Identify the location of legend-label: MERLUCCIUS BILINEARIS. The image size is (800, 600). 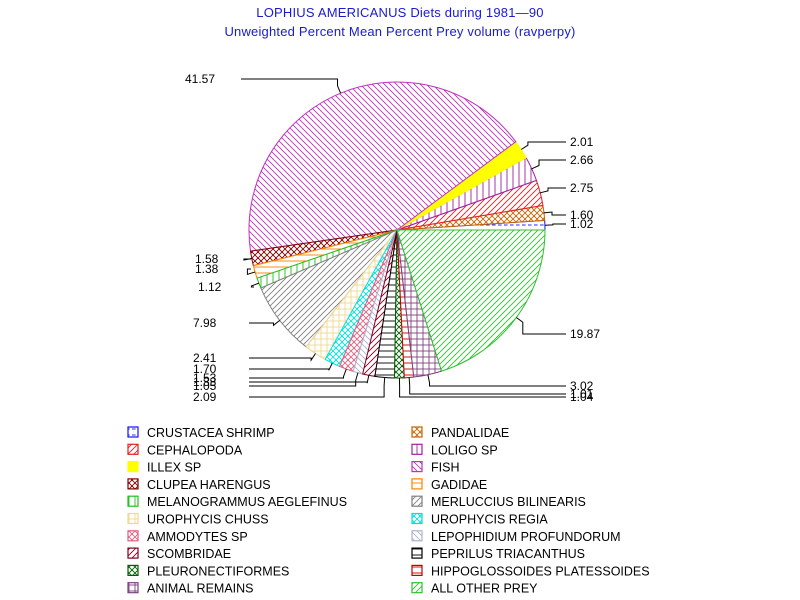
(508, 502).